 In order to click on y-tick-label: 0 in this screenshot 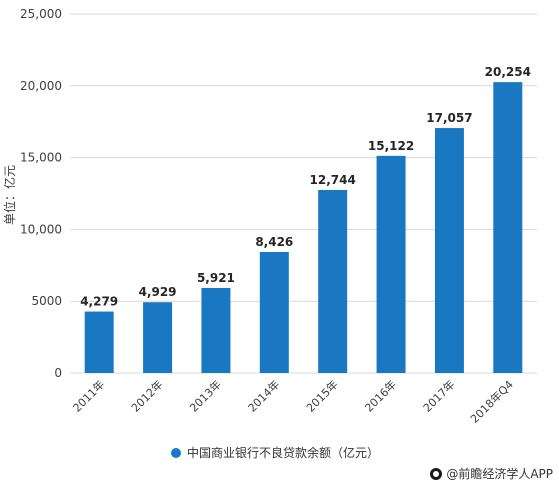, I will do `click(58, 373)`.